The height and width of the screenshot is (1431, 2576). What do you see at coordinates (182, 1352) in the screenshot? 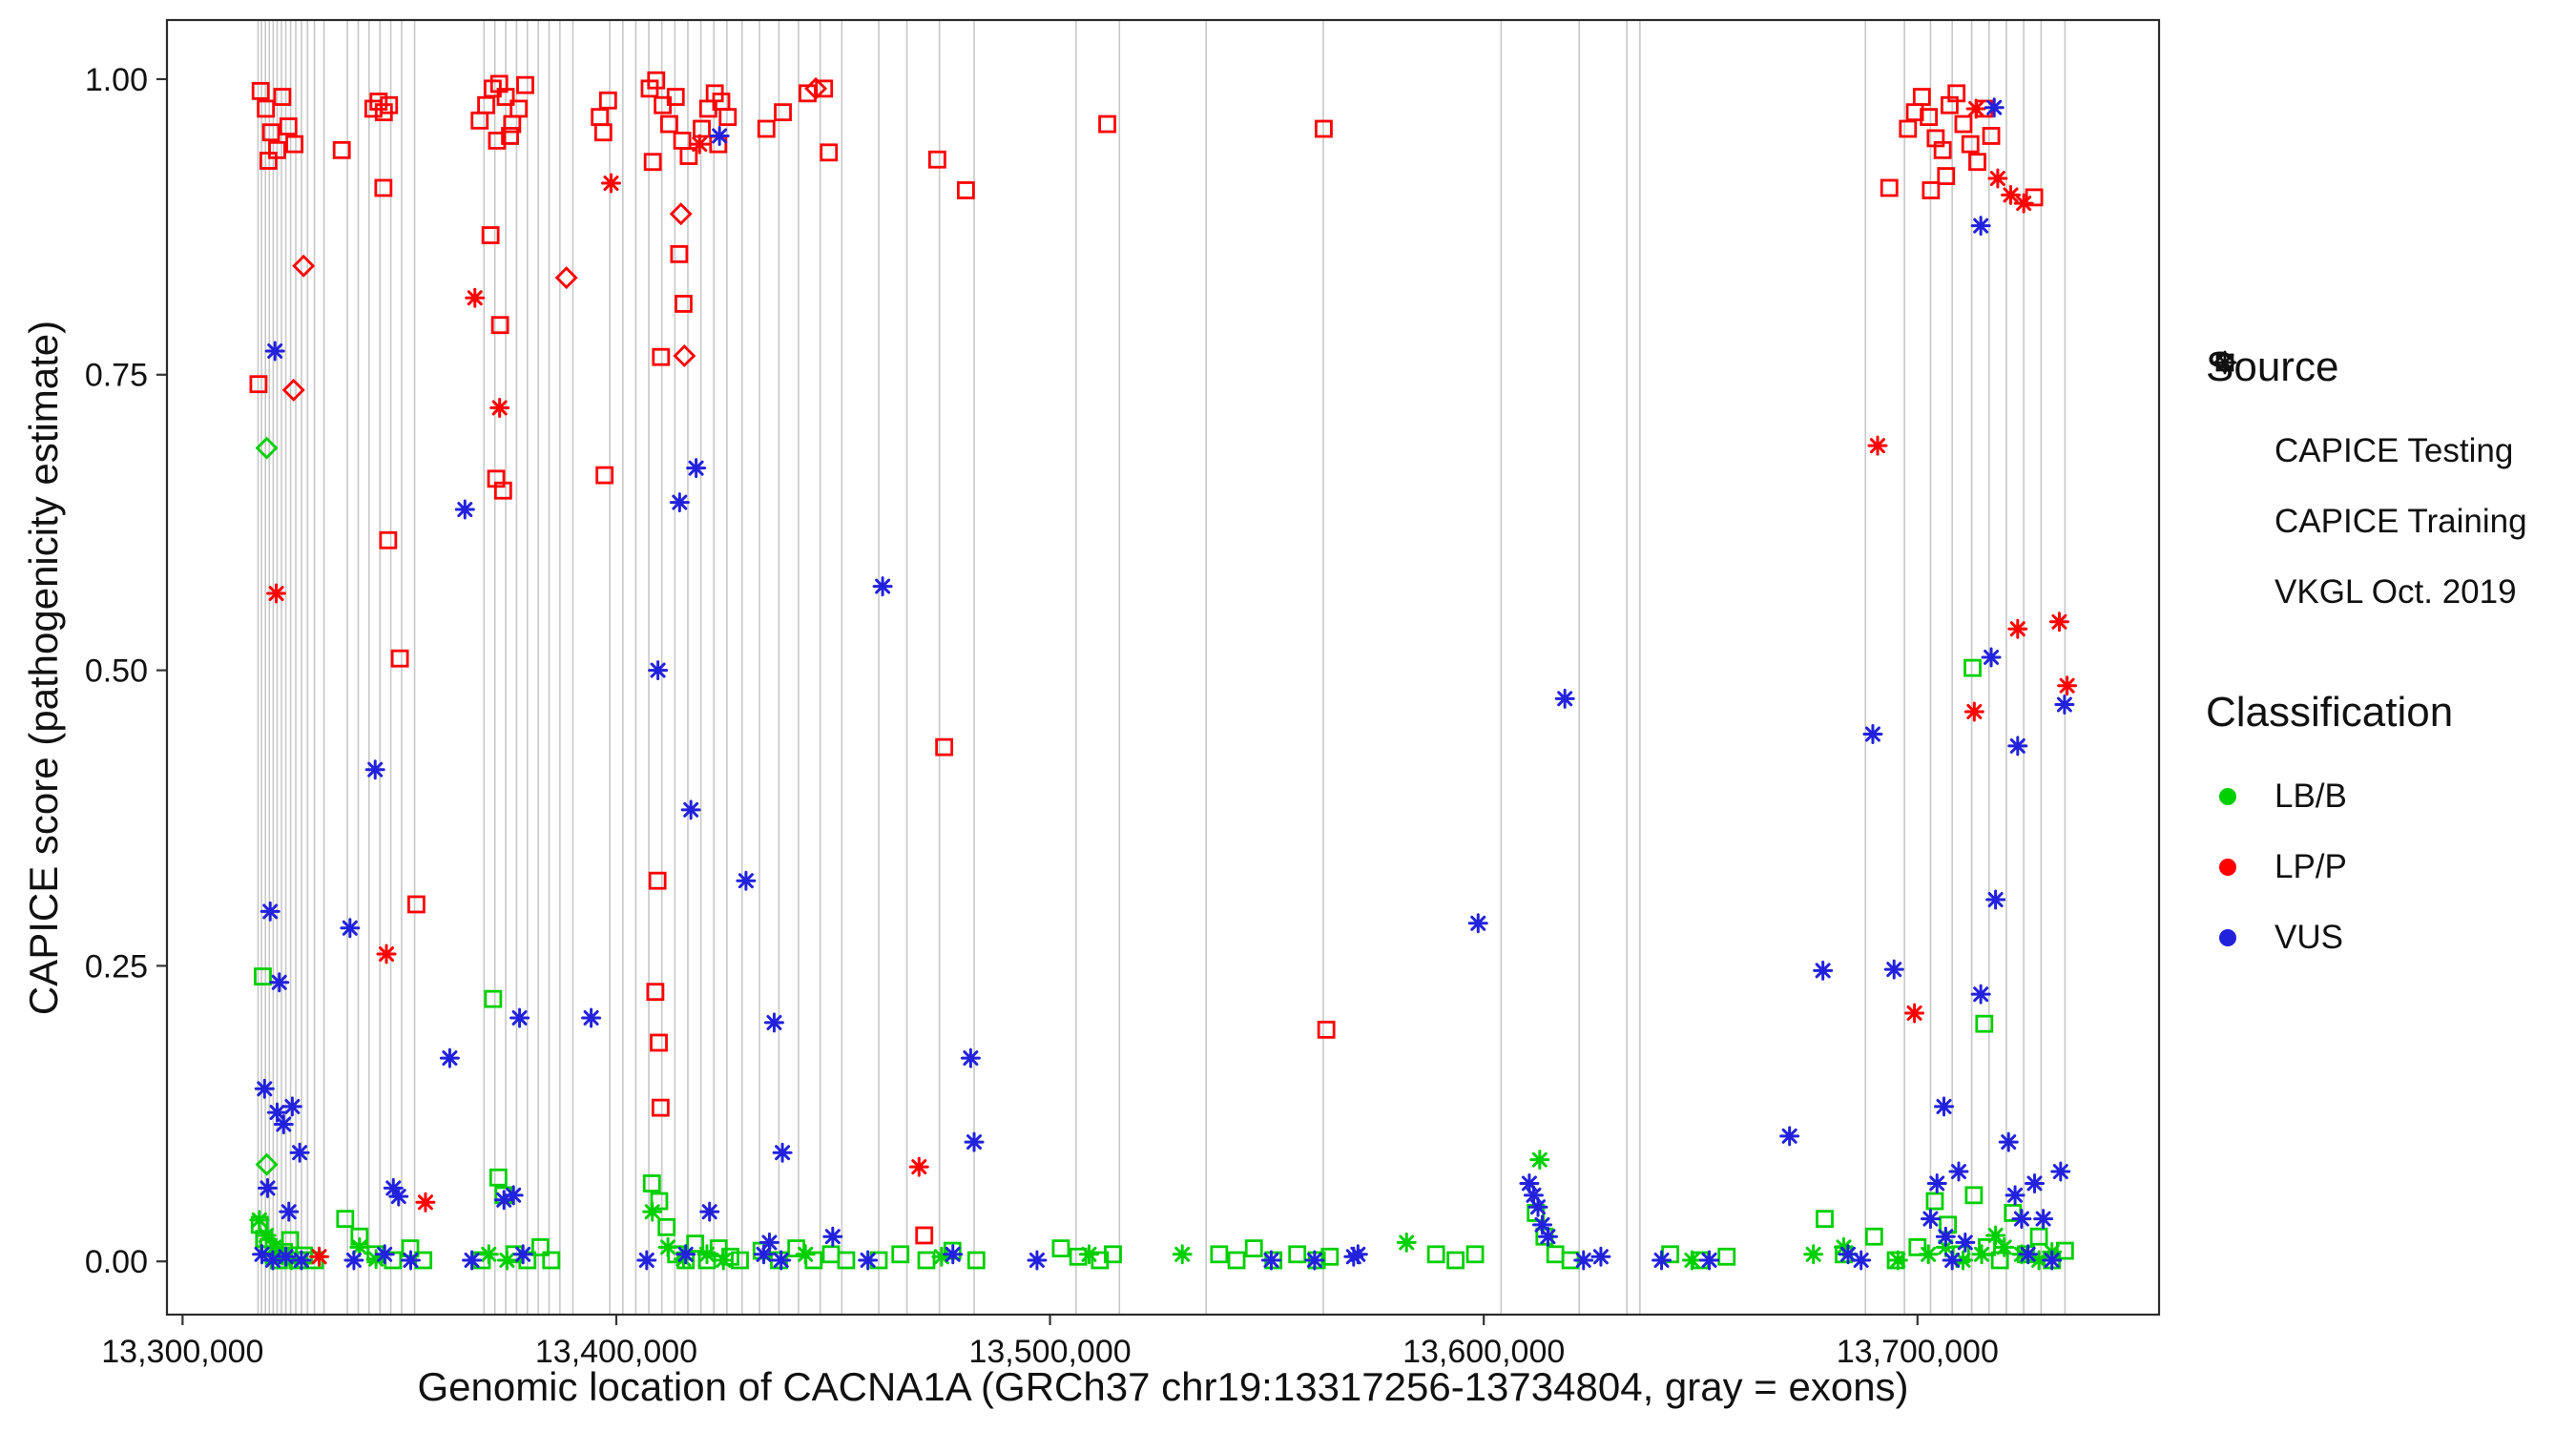
I see `x-tick-label: 13,300,000` at bounding box center [182, 1352].